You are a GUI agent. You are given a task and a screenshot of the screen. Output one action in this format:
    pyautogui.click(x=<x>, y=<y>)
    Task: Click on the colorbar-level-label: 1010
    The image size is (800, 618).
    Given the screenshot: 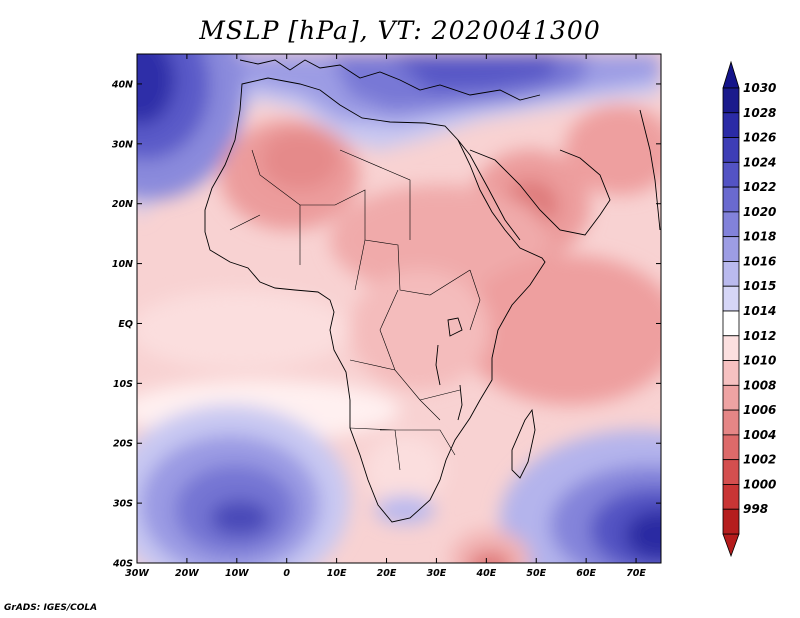 What is the action you would take?
    pyautogui.click(x=759, y=361)
    